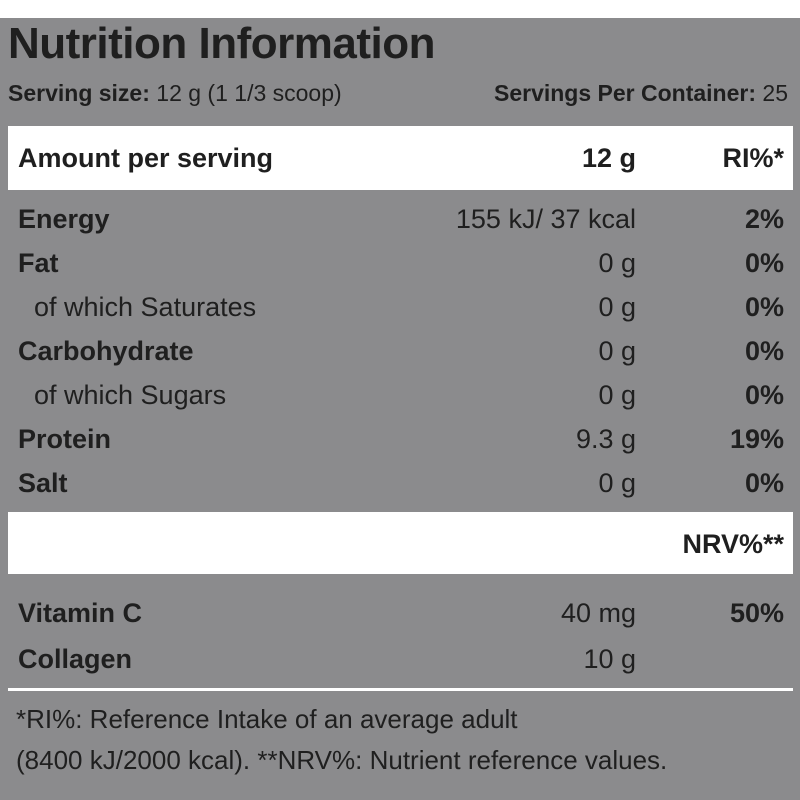 The height and width of the screenshot is (800, 800). I want to click on nutrient-name: of which Sugars, so click(130, 395).